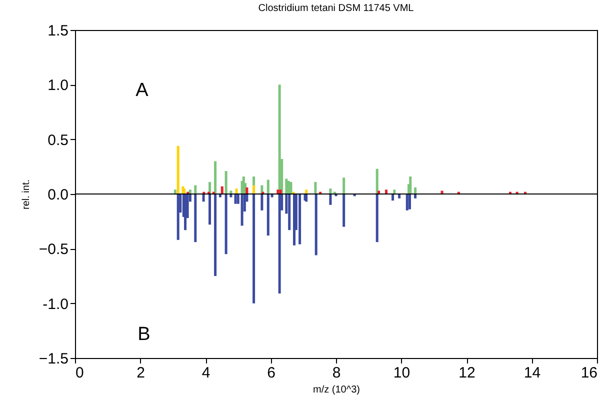 The height and width of the screenshot is (419, 608). I want to click on x-tick-label: 4, so click(206, 373).